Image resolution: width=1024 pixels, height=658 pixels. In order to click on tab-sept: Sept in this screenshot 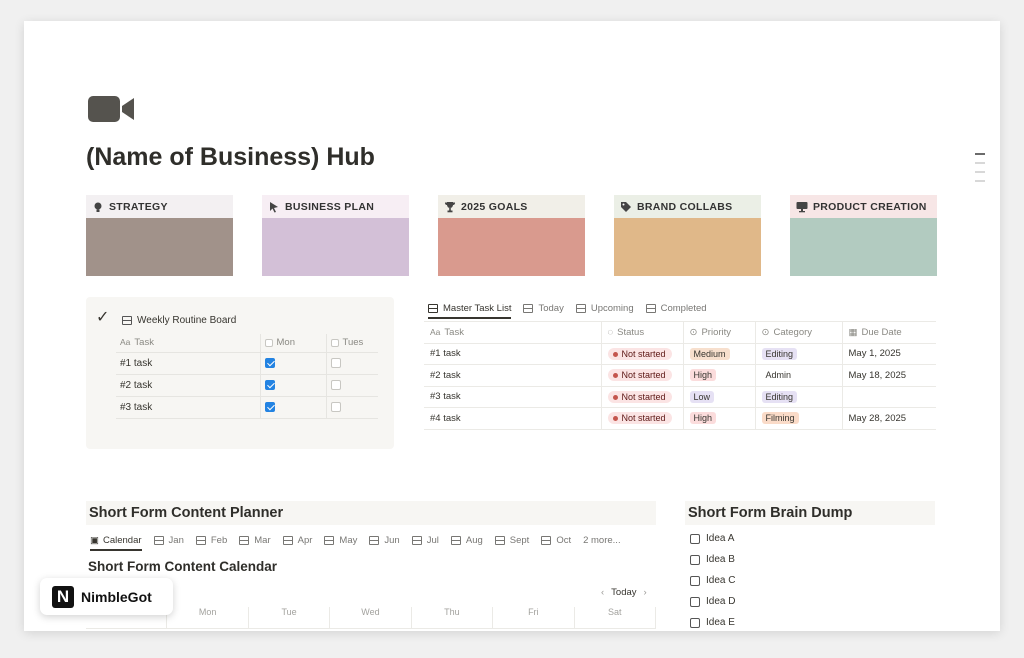, I will do `click(511, 540)`.